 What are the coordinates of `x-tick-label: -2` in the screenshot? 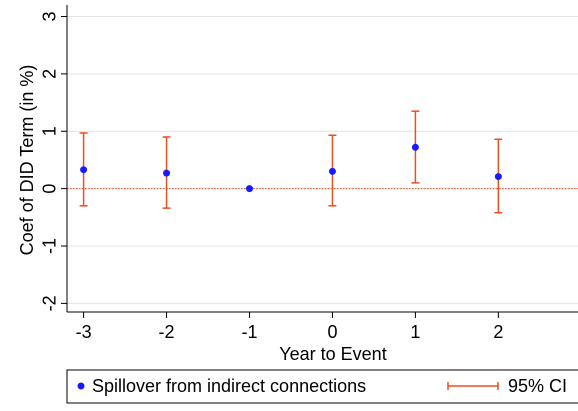 It's located at (167, 332).